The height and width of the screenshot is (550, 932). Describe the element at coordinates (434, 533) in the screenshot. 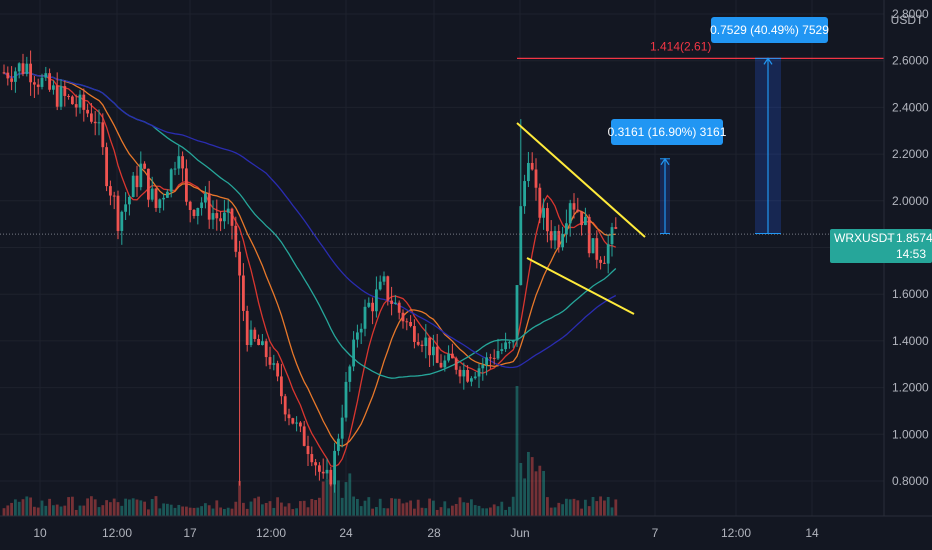

I see `x-tick-label: 28` at that location.